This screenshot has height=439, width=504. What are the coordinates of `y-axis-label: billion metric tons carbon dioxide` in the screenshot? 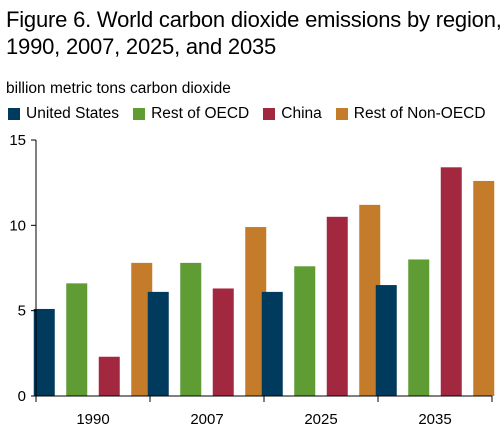 It's located at (118, 88).